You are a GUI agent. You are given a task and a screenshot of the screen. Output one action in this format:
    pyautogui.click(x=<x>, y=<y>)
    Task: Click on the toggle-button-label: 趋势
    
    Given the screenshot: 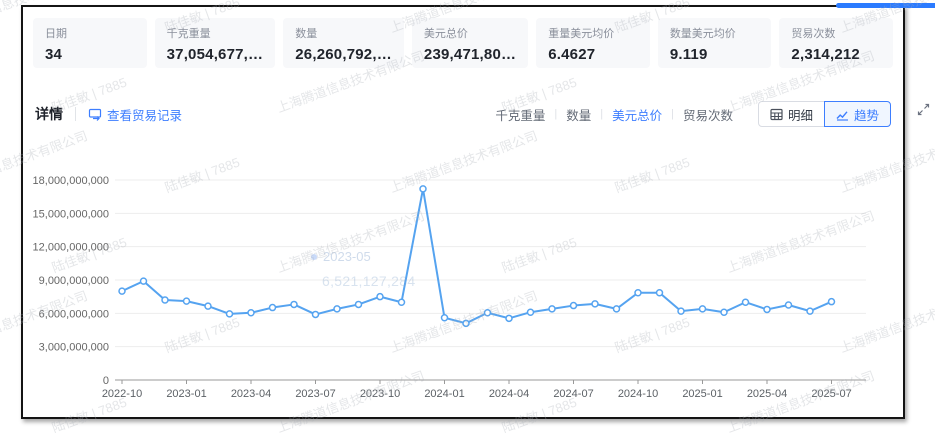 What is the action you would take?
    pyautogui.click(x=866, y=115)
    